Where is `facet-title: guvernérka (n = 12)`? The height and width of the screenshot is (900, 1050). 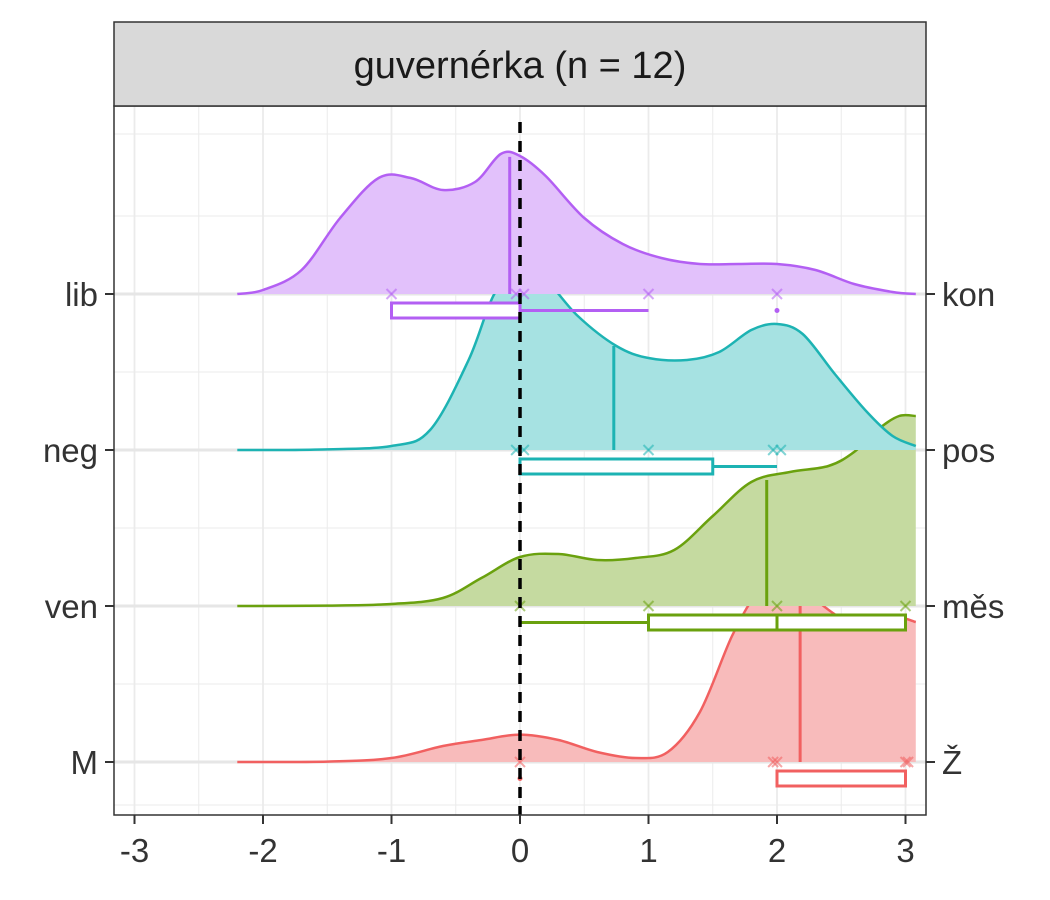
facet-title: guvernérka (n = 12) is located at coordinates (520, 66).